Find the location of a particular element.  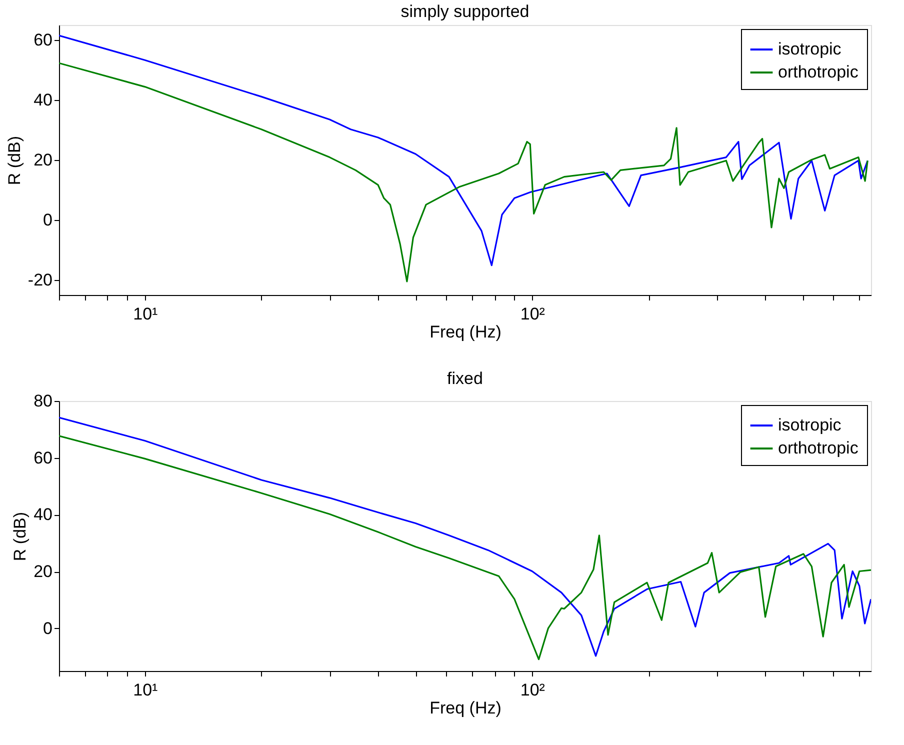

y-tick-label: -20 is located at coordinates (40, 280).